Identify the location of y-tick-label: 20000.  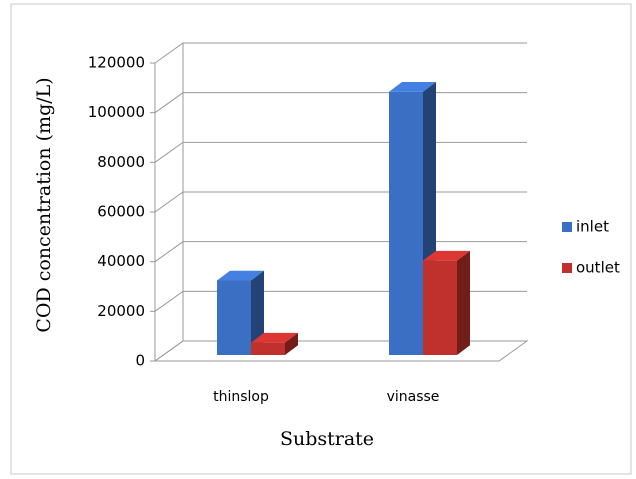
(121, 311).